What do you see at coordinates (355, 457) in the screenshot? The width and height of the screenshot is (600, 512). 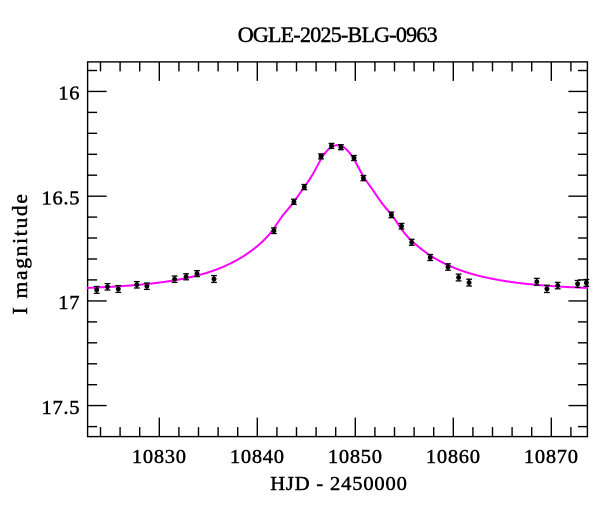 I see `svg-text: 10850` at bounding box center [355, 457].